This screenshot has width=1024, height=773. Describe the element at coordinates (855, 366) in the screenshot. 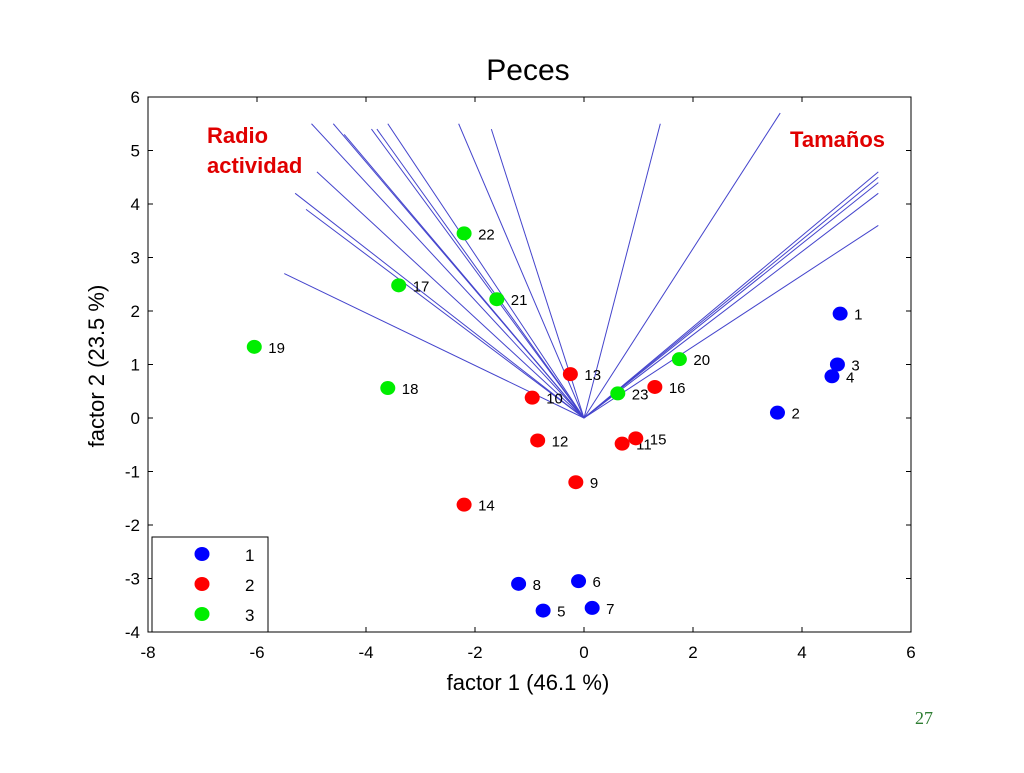

I see `point-label: 3` at that location.